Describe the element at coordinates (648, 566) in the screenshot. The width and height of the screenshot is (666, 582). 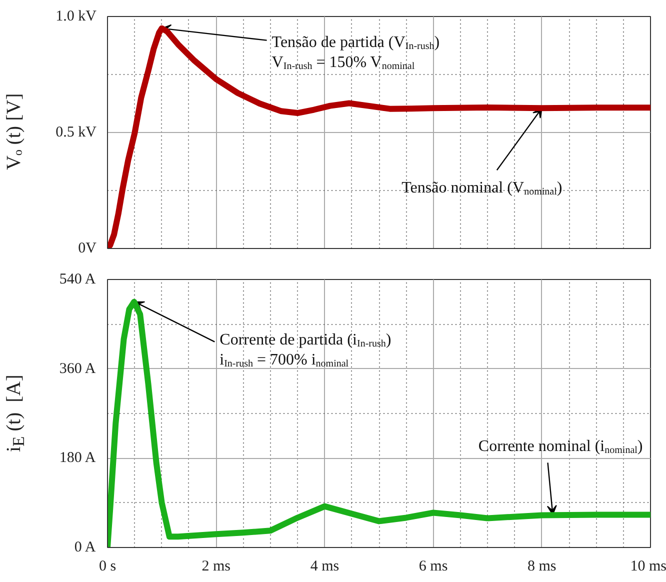
I see `x-tick-label: 10 ms` at that location.